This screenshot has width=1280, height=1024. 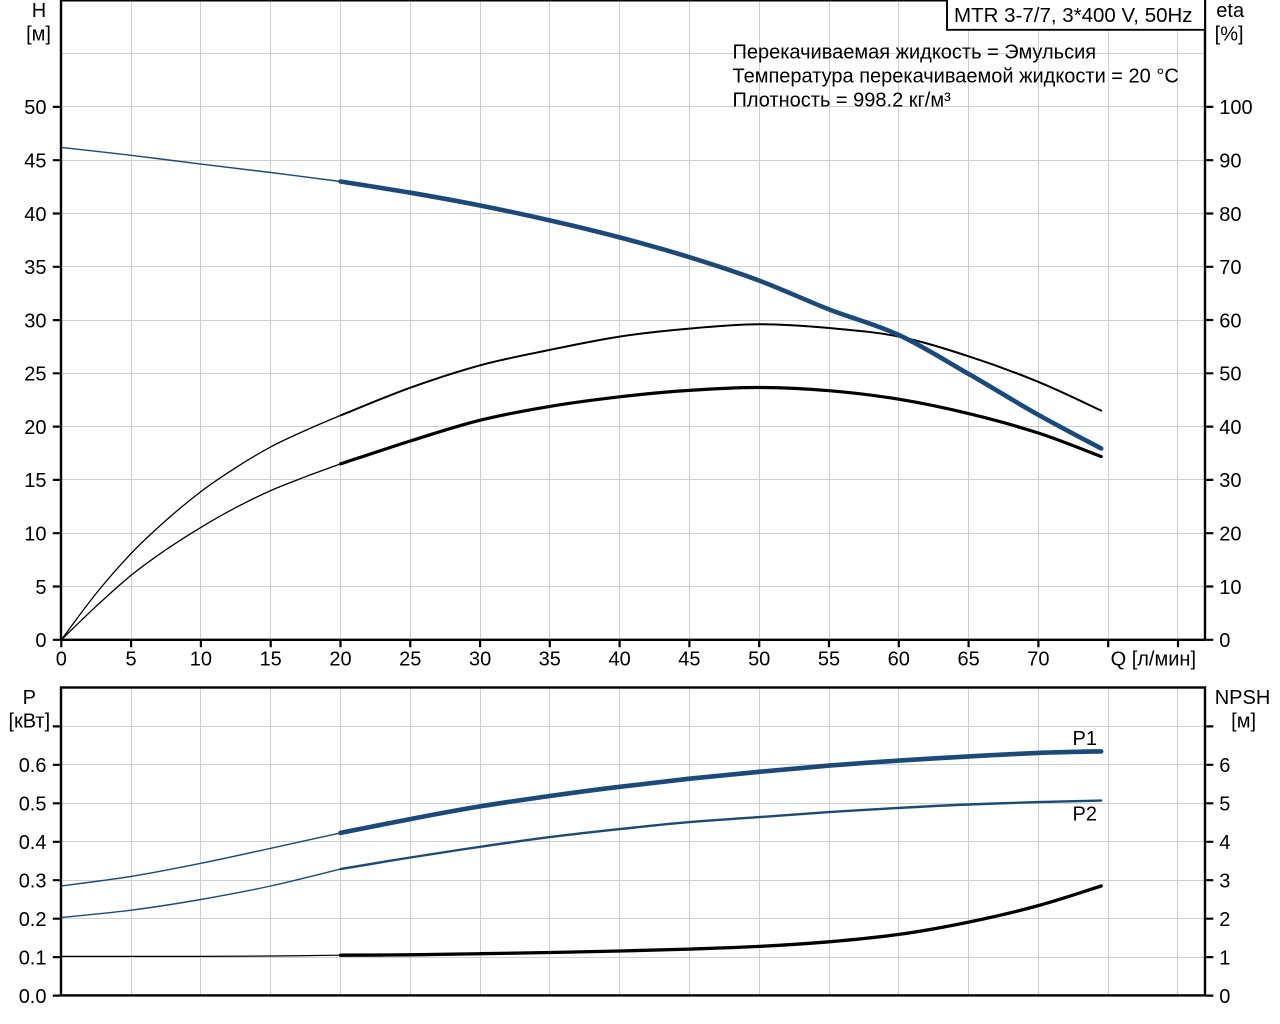 What do you see at coordinates (1085, 739) in the screenshot?
I see `svg-text: P1` at bounding box center [1085, 739].